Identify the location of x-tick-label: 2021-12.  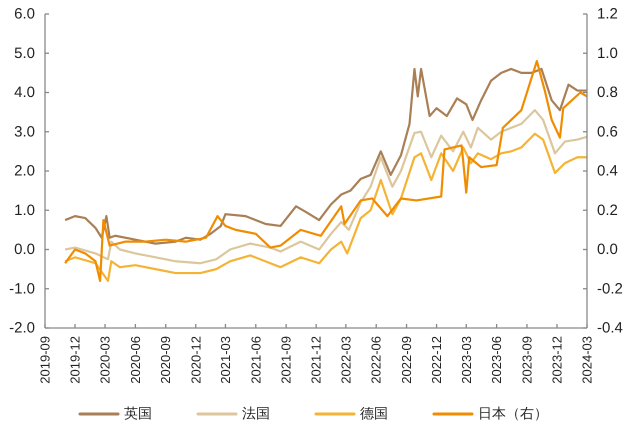
(316, 360).